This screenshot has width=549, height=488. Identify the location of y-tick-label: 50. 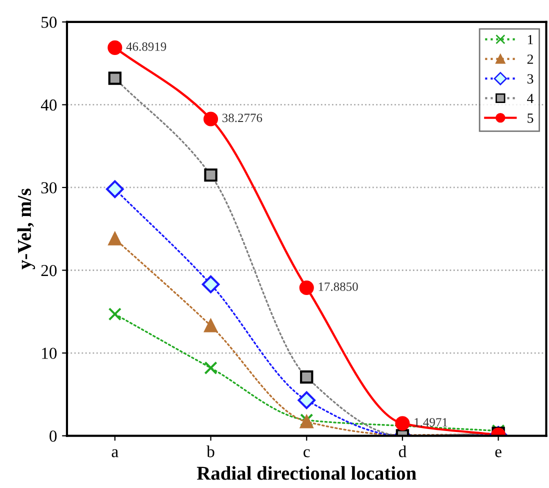
(49, 22).